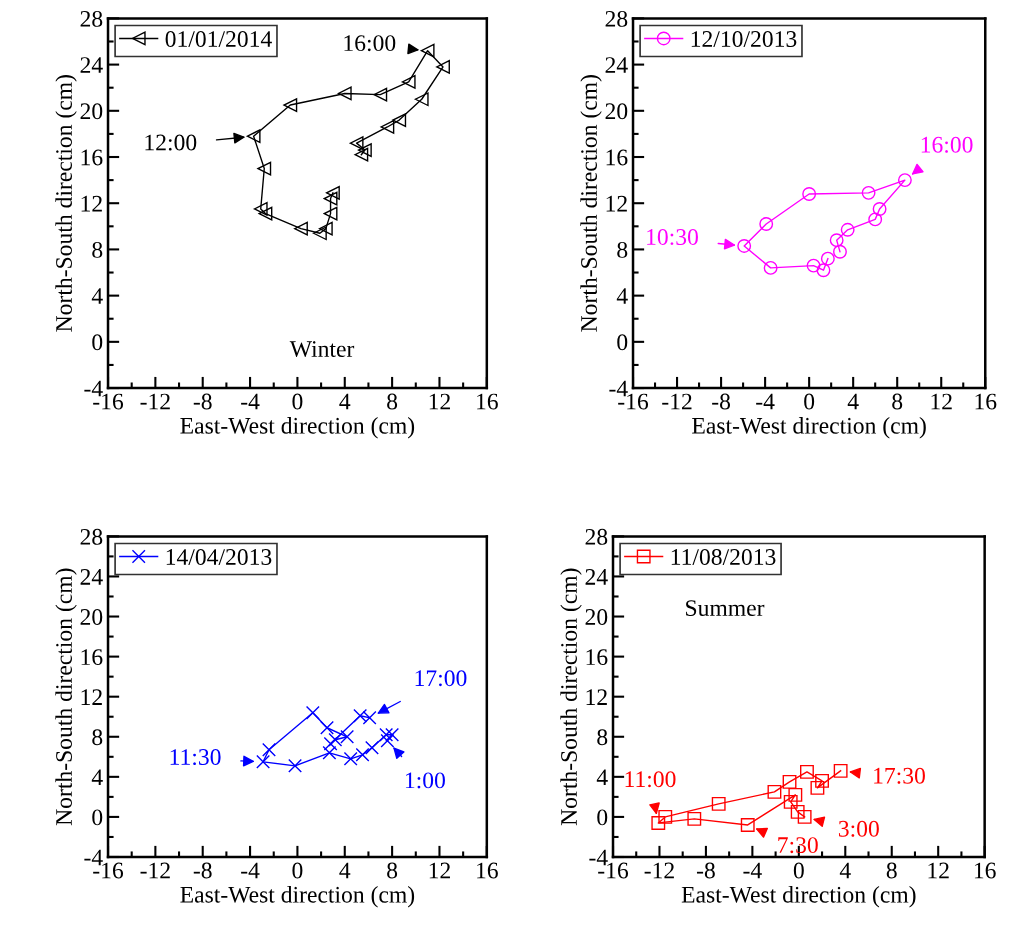 The height and width of the screenshot is (943, 1021). What do you see at coordinates (744, 39) in the screenshot?
I see `legend-label: 12/10/2013` at bounding box center [744, 39].